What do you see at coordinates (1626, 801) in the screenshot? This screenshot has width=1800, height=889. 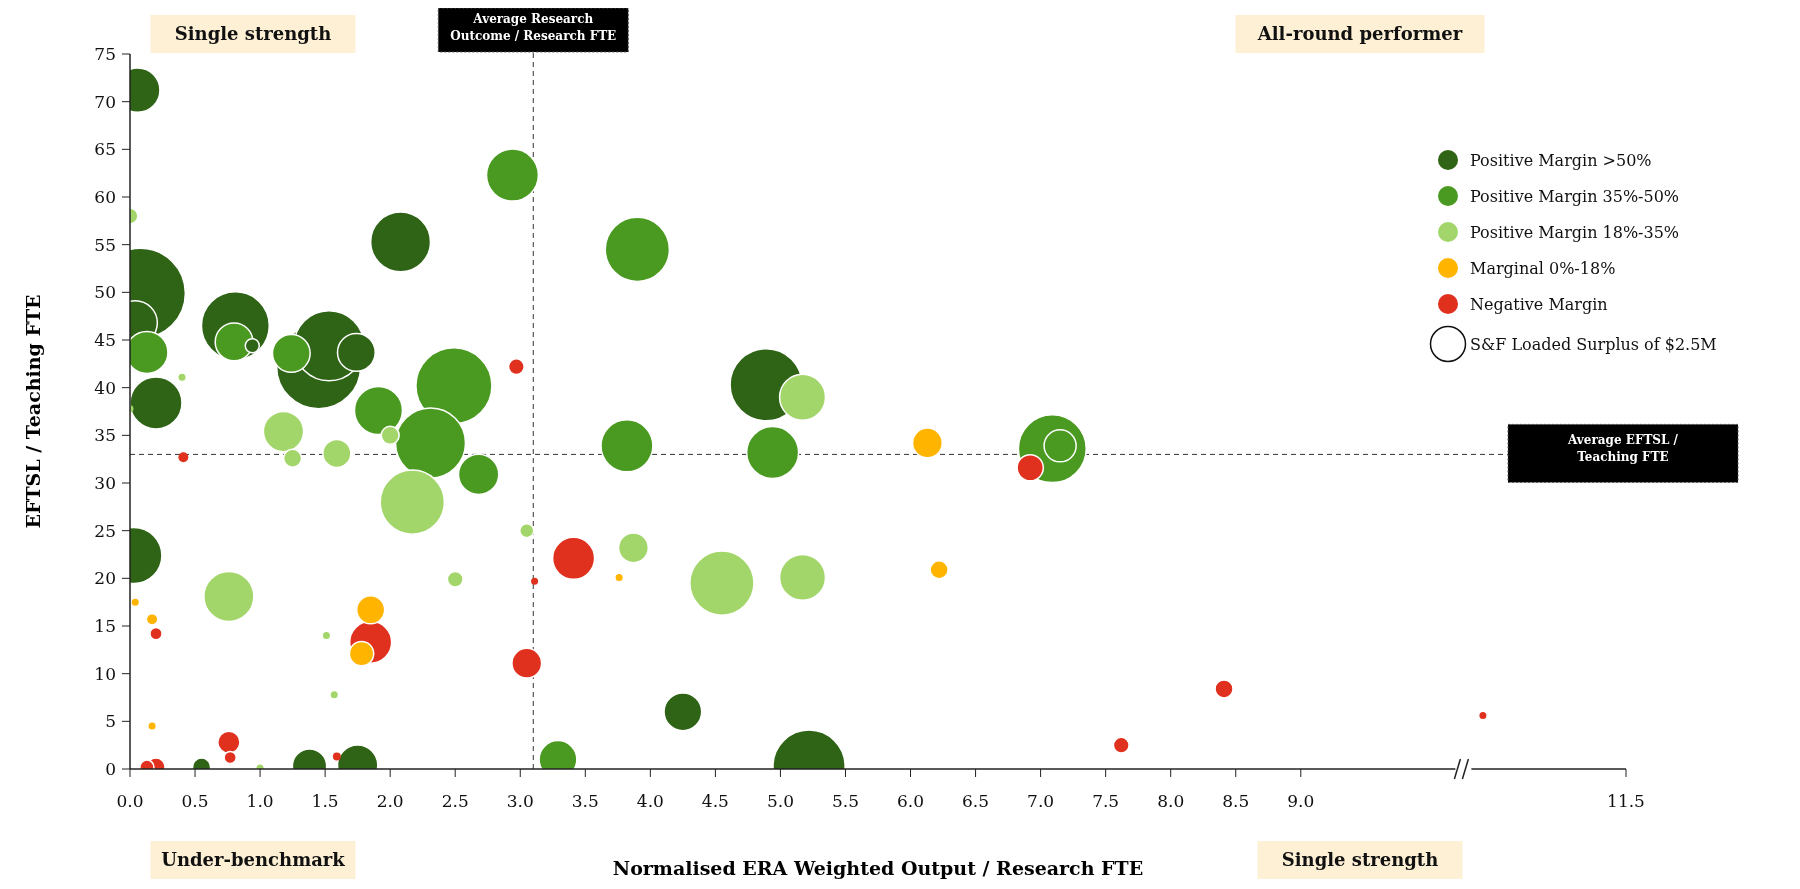 I see `x-tick-label: 11.5` at bounding box center [1626, 801].